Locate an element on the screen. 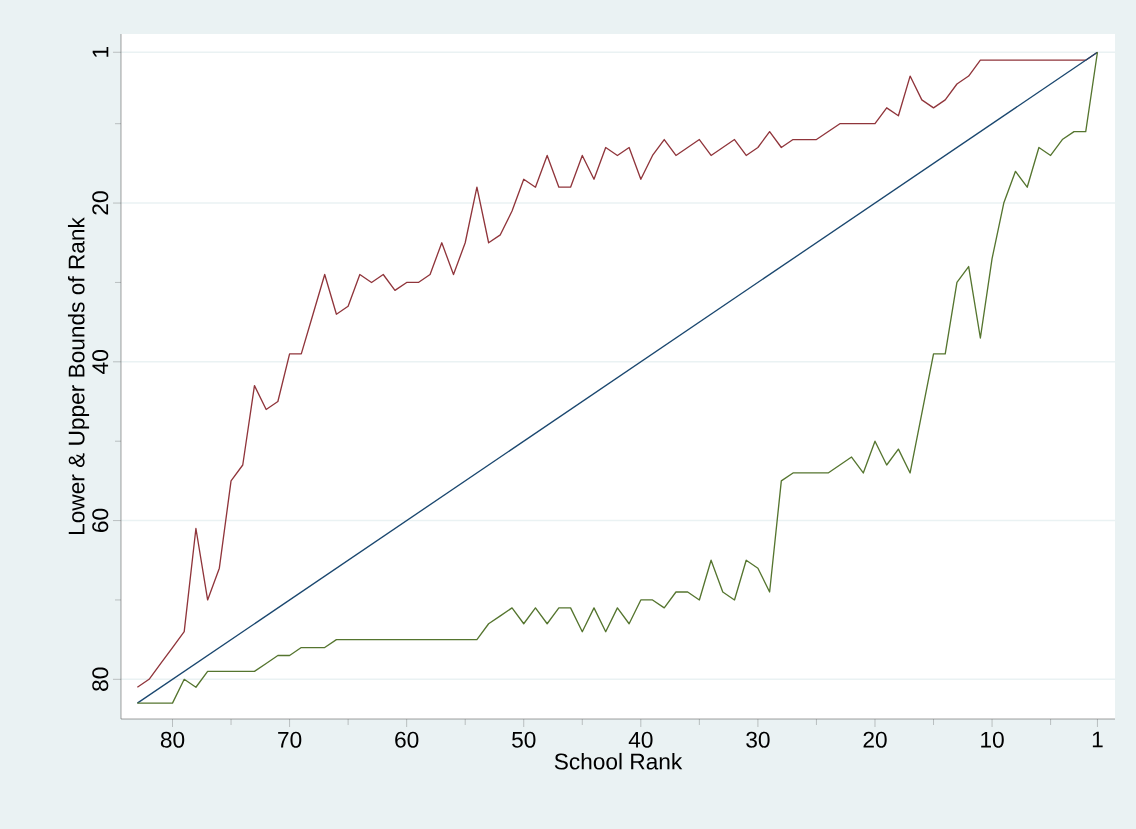 This screenshot has height=829, width=1136. x-axis-title: School Rank is located at coordinates (618, 761).